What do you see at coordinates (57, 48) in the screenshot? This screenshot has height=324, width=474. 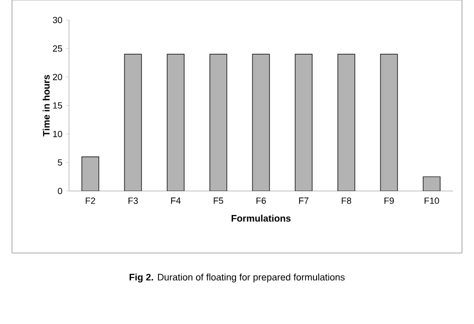 I see `y-tick-label: 25` at bounding box center [57, 48].